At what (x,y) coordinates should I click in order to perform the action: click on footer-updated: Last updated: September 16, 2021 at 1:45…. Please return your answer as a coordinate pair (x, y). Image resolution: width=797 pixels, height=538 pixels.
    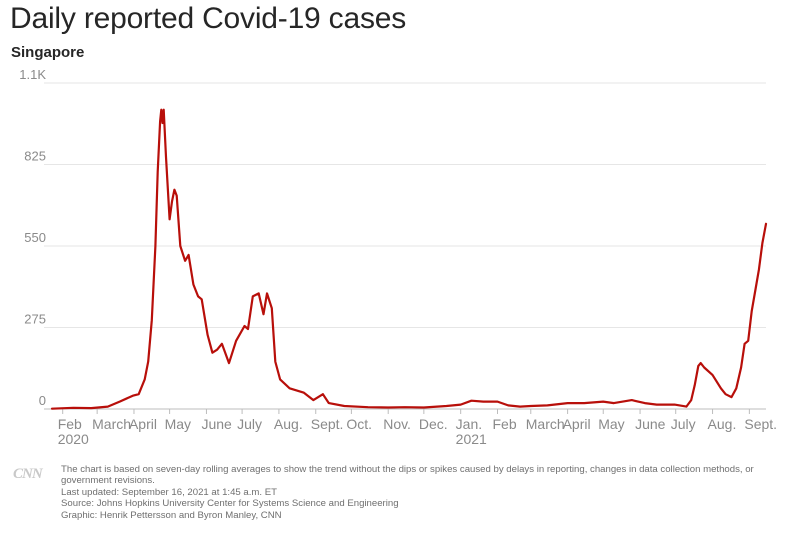
    Looking at the image, I should click on (169, 492).